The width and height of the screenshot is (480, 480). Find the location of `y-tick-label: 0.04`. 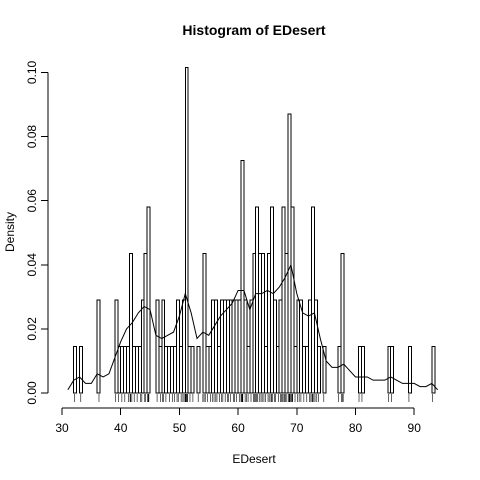

y-tick-label: 0.04 is located at coordinates (32, 265).